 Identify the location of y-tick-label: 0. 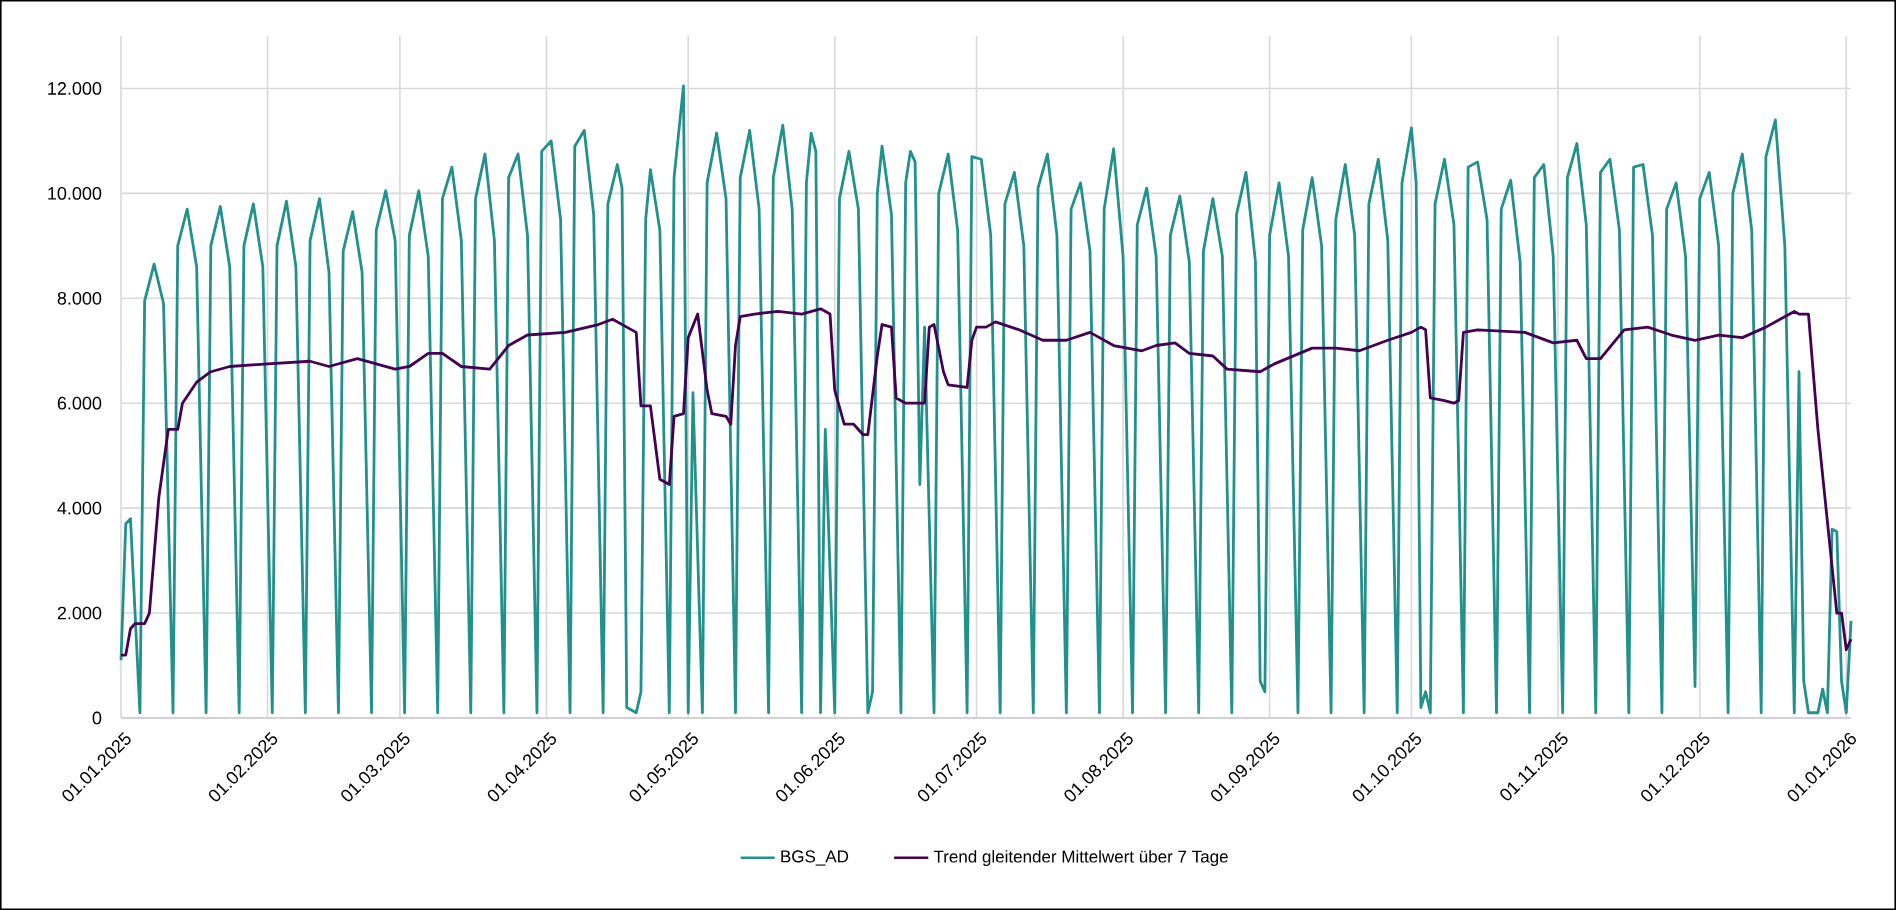
(97, 718).